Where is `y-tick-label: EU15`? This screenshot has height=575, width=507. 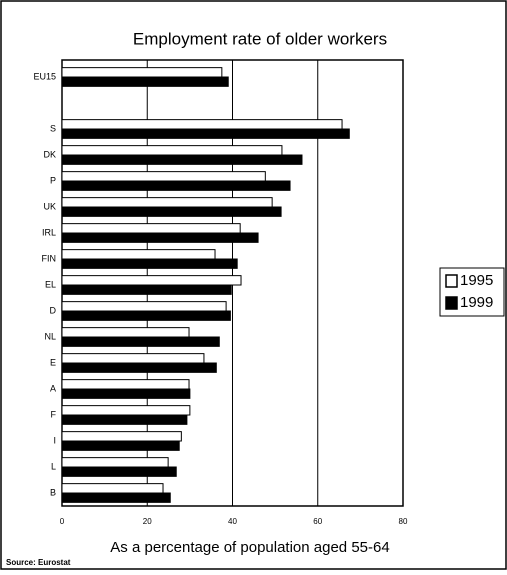 y-tick-label: EU15 is located at coordinates (44, 76).